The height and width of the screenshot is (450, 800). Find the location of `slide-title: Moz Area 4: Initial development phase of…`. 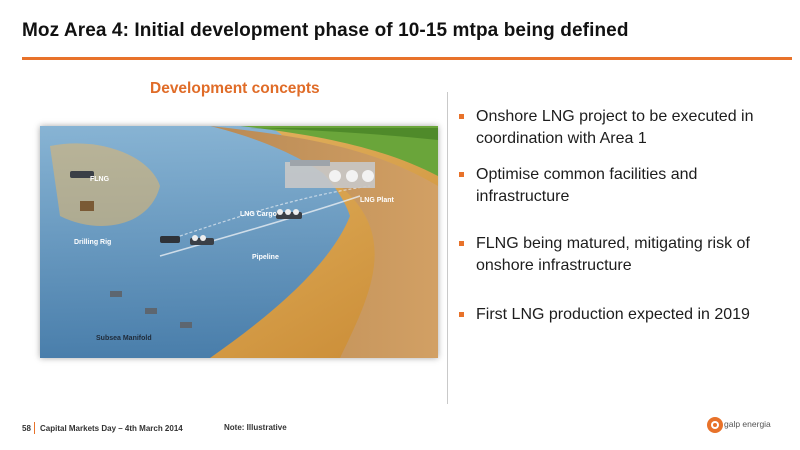

slide-title: Moz Area 4: Initial development phase of… is located at coordinates (325, 30).